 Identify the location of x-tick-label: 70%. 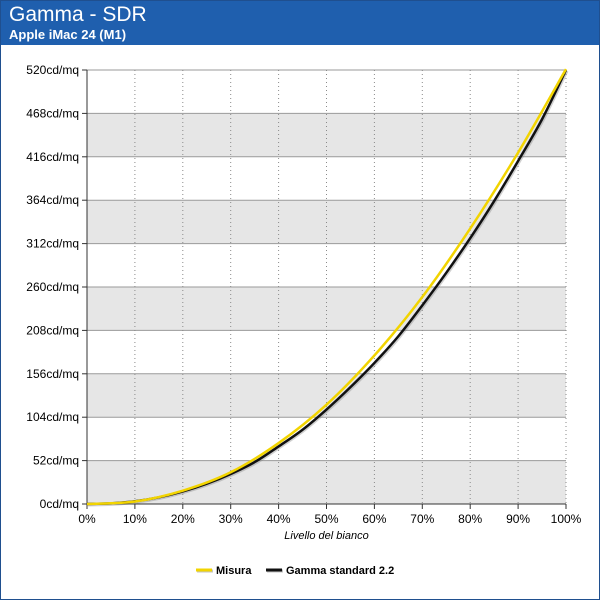
(422, 519).